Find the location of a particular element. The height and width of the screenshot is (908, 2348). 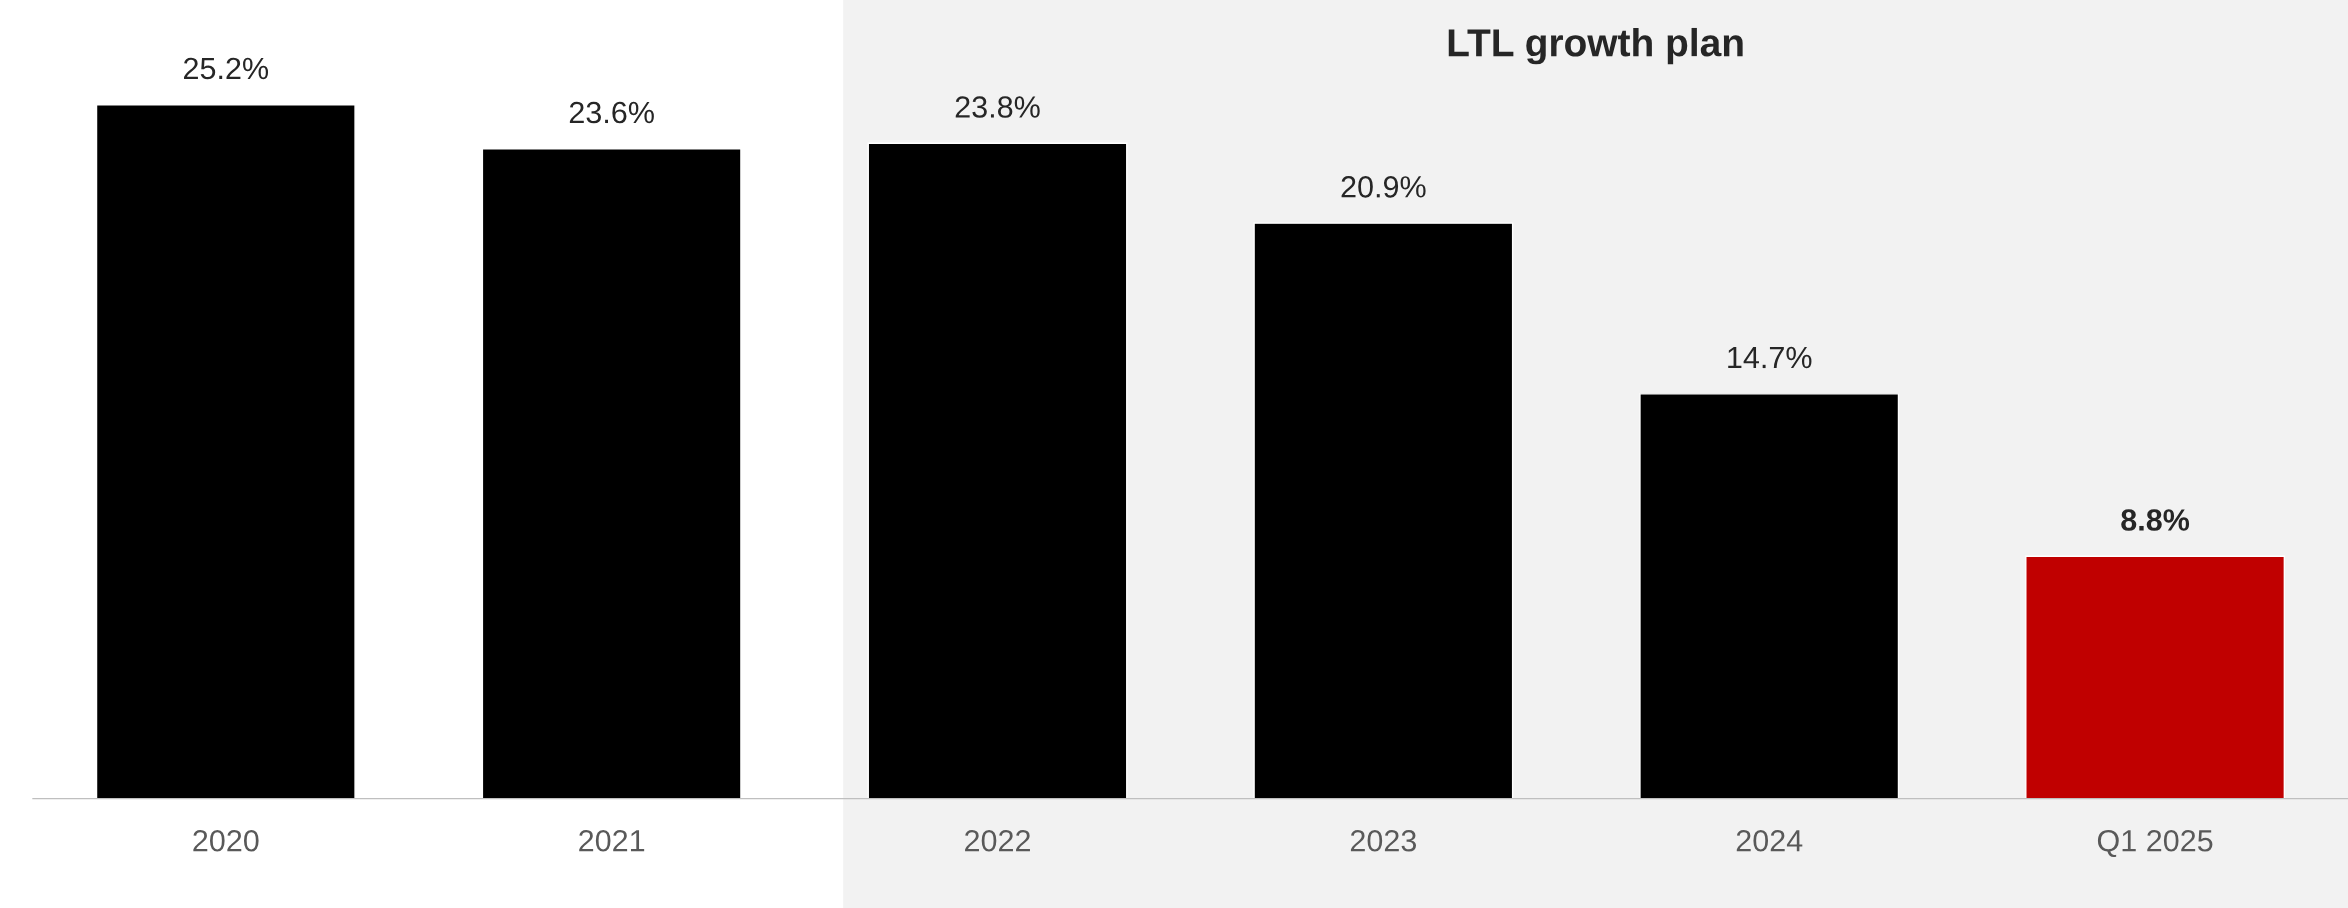

band-label: LTL growth plan is located at coordinates (1595, 46).